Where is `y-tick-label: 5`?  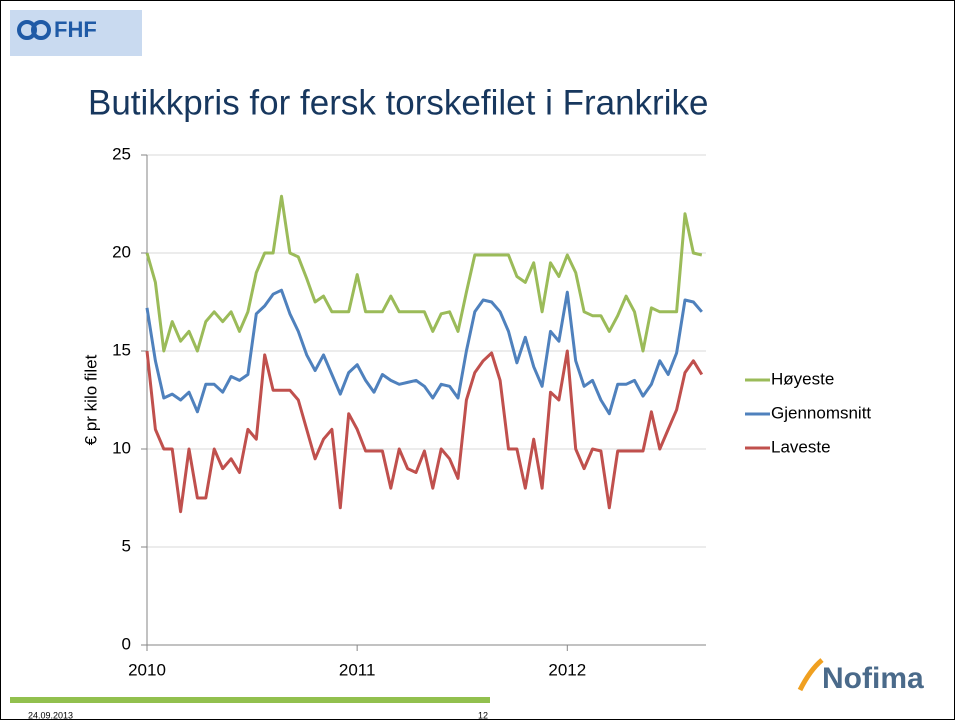
y-tick-label: 5 is located at coordinates (126, 545).